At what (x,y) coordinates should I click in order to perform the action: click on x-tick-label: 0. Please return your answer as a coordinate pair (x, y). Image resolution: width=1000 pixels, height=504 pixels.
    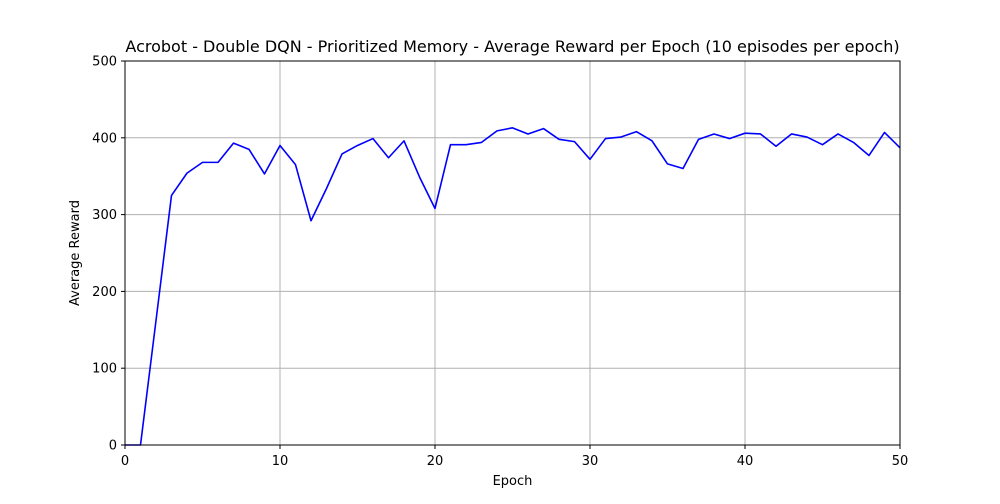
    Looking at the image, I should click on (125, 461).